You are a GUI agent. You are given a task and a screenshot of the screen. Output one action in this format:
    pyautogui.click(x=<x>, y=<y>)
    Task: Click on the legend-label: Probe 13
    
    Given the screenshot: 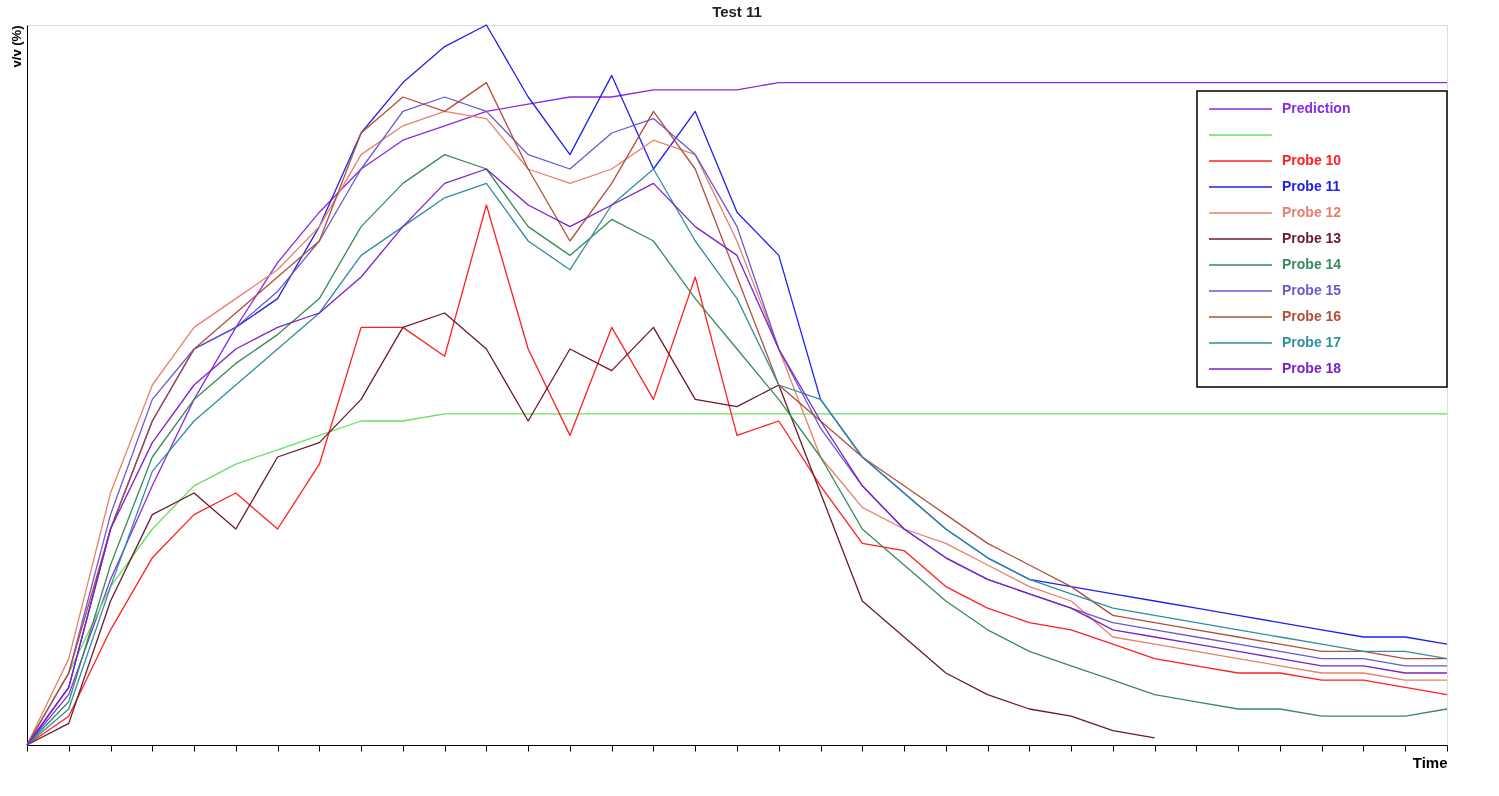 What is the action you would take?
    pyautogui.click(x=1312, y=238)
    